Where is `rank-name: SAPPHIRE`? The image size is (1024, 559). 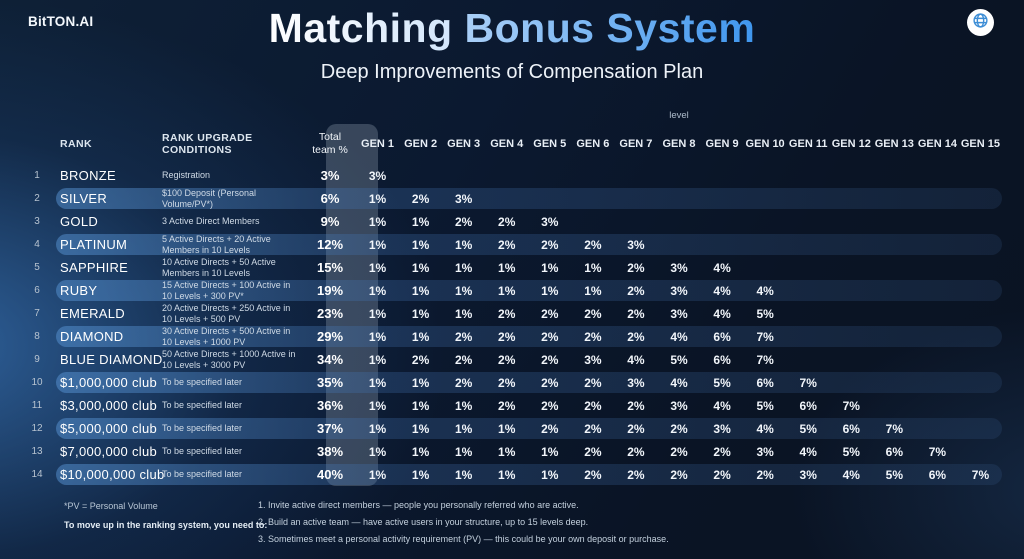 rank-name: SAPPHIRE is located at coordinates (94, 267).